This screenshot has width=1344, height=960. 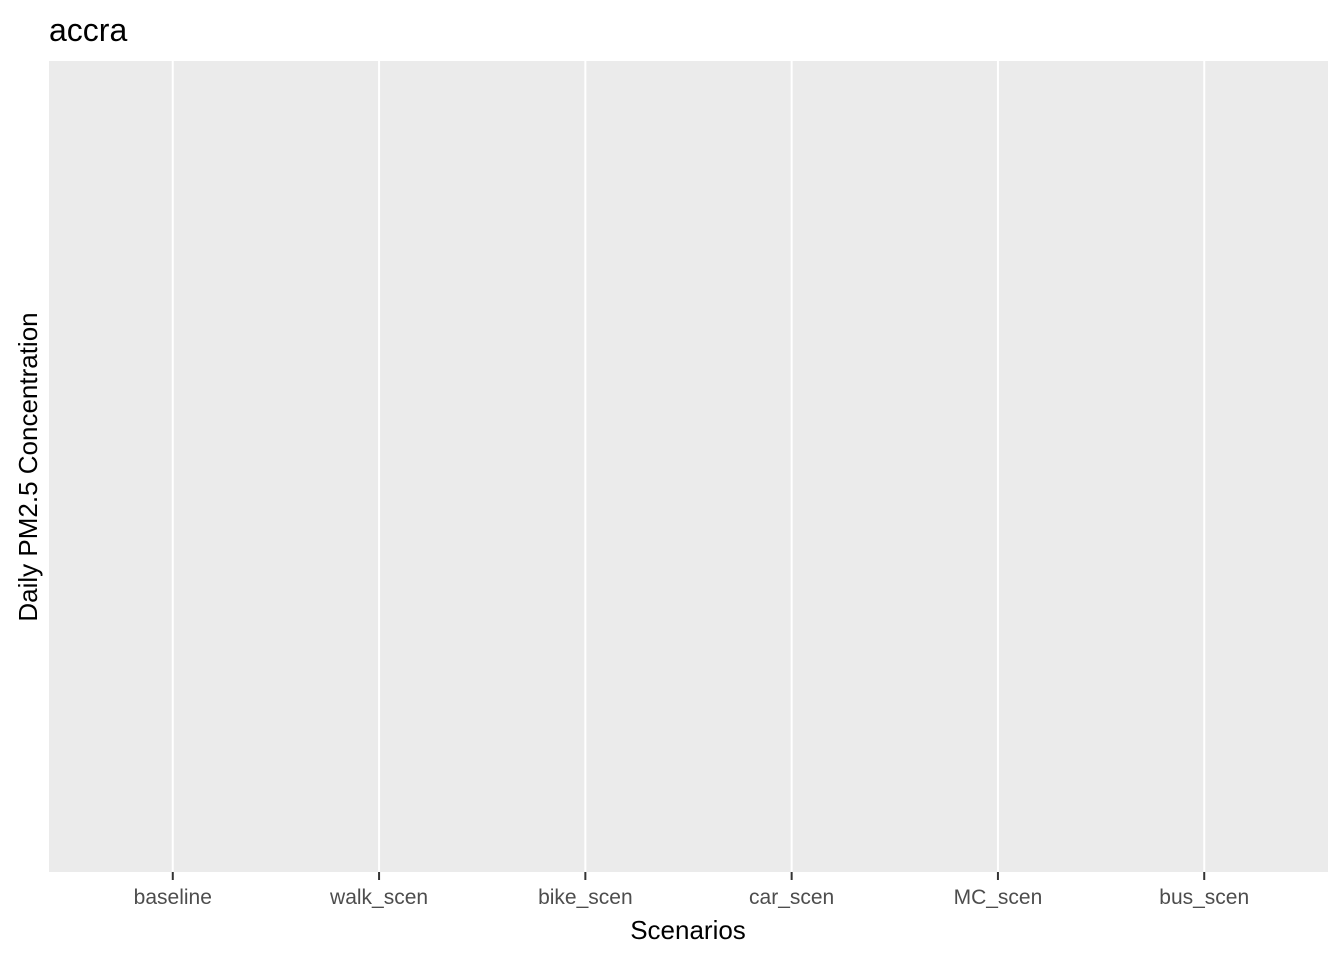 What do you see at coordinates (791, 897) in the screenshot?
I see `x-tick-label-car_scen: car_scen` at bounding box center [791, 897].